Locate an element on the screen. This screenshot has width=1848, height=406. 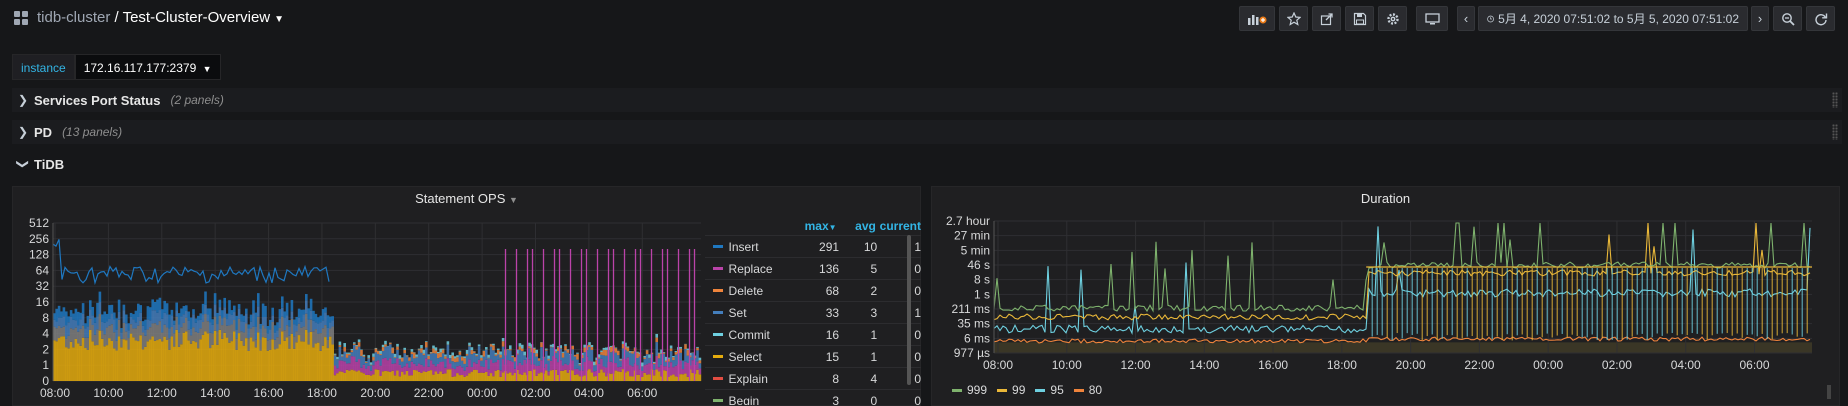
duration-legend: 999 99 95 80 is located at coordinates (1032, 390).